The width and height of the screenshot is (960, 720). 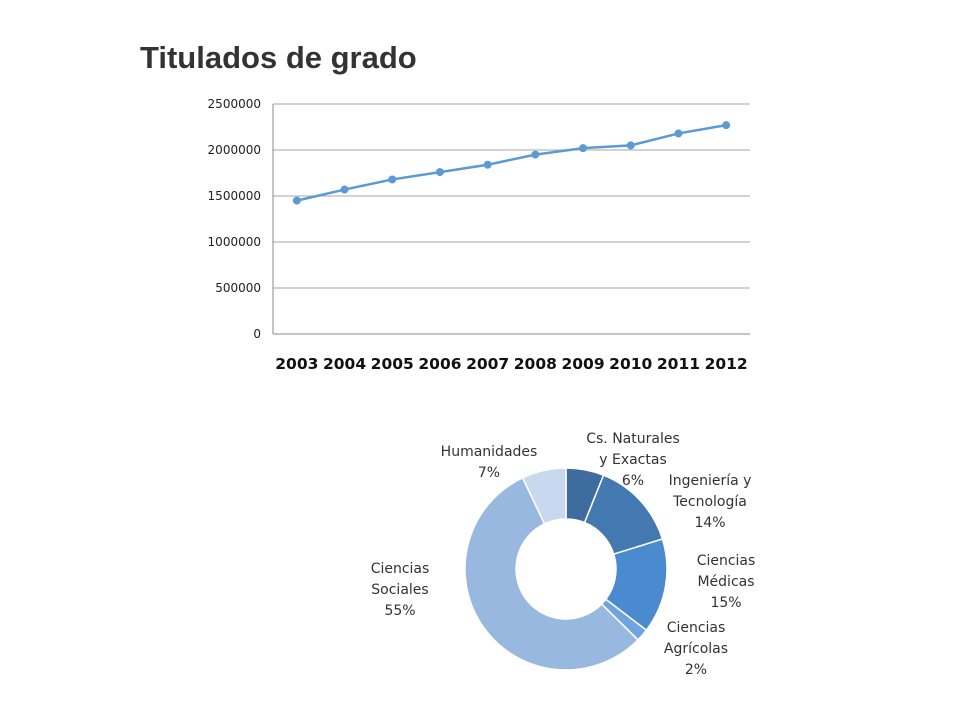 What do you see at coordinates (278, 57) in the screenshot?
I see `chart-title: Titulados de grado` at bounding box center [278, 57].